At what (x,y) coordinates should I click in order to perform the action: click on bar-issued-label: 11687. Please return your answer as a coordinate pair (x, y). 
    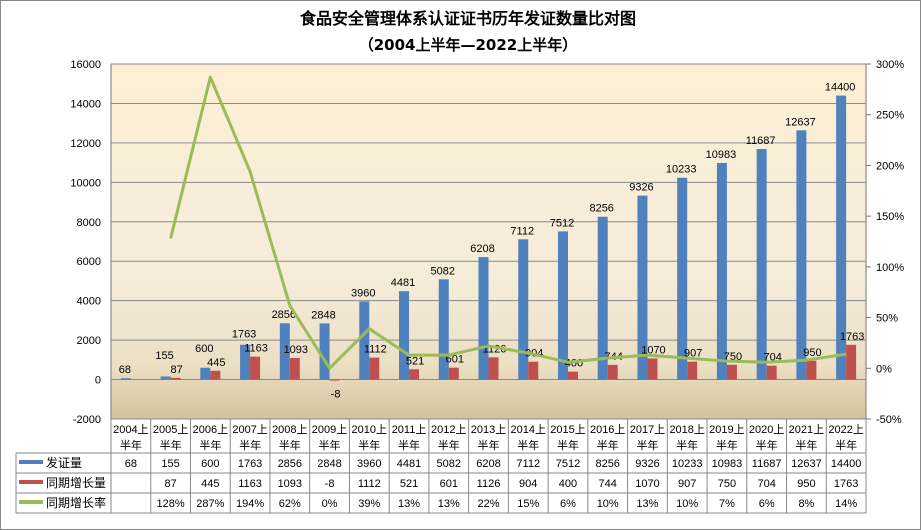
    Looking at the image, I should click on (761, 141).